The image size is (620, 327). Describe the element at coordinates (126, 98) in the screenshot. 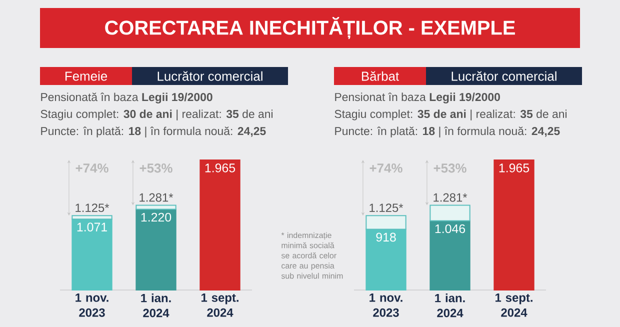

I see `text: Pensionată în baza Legii 19/2000` at that location.